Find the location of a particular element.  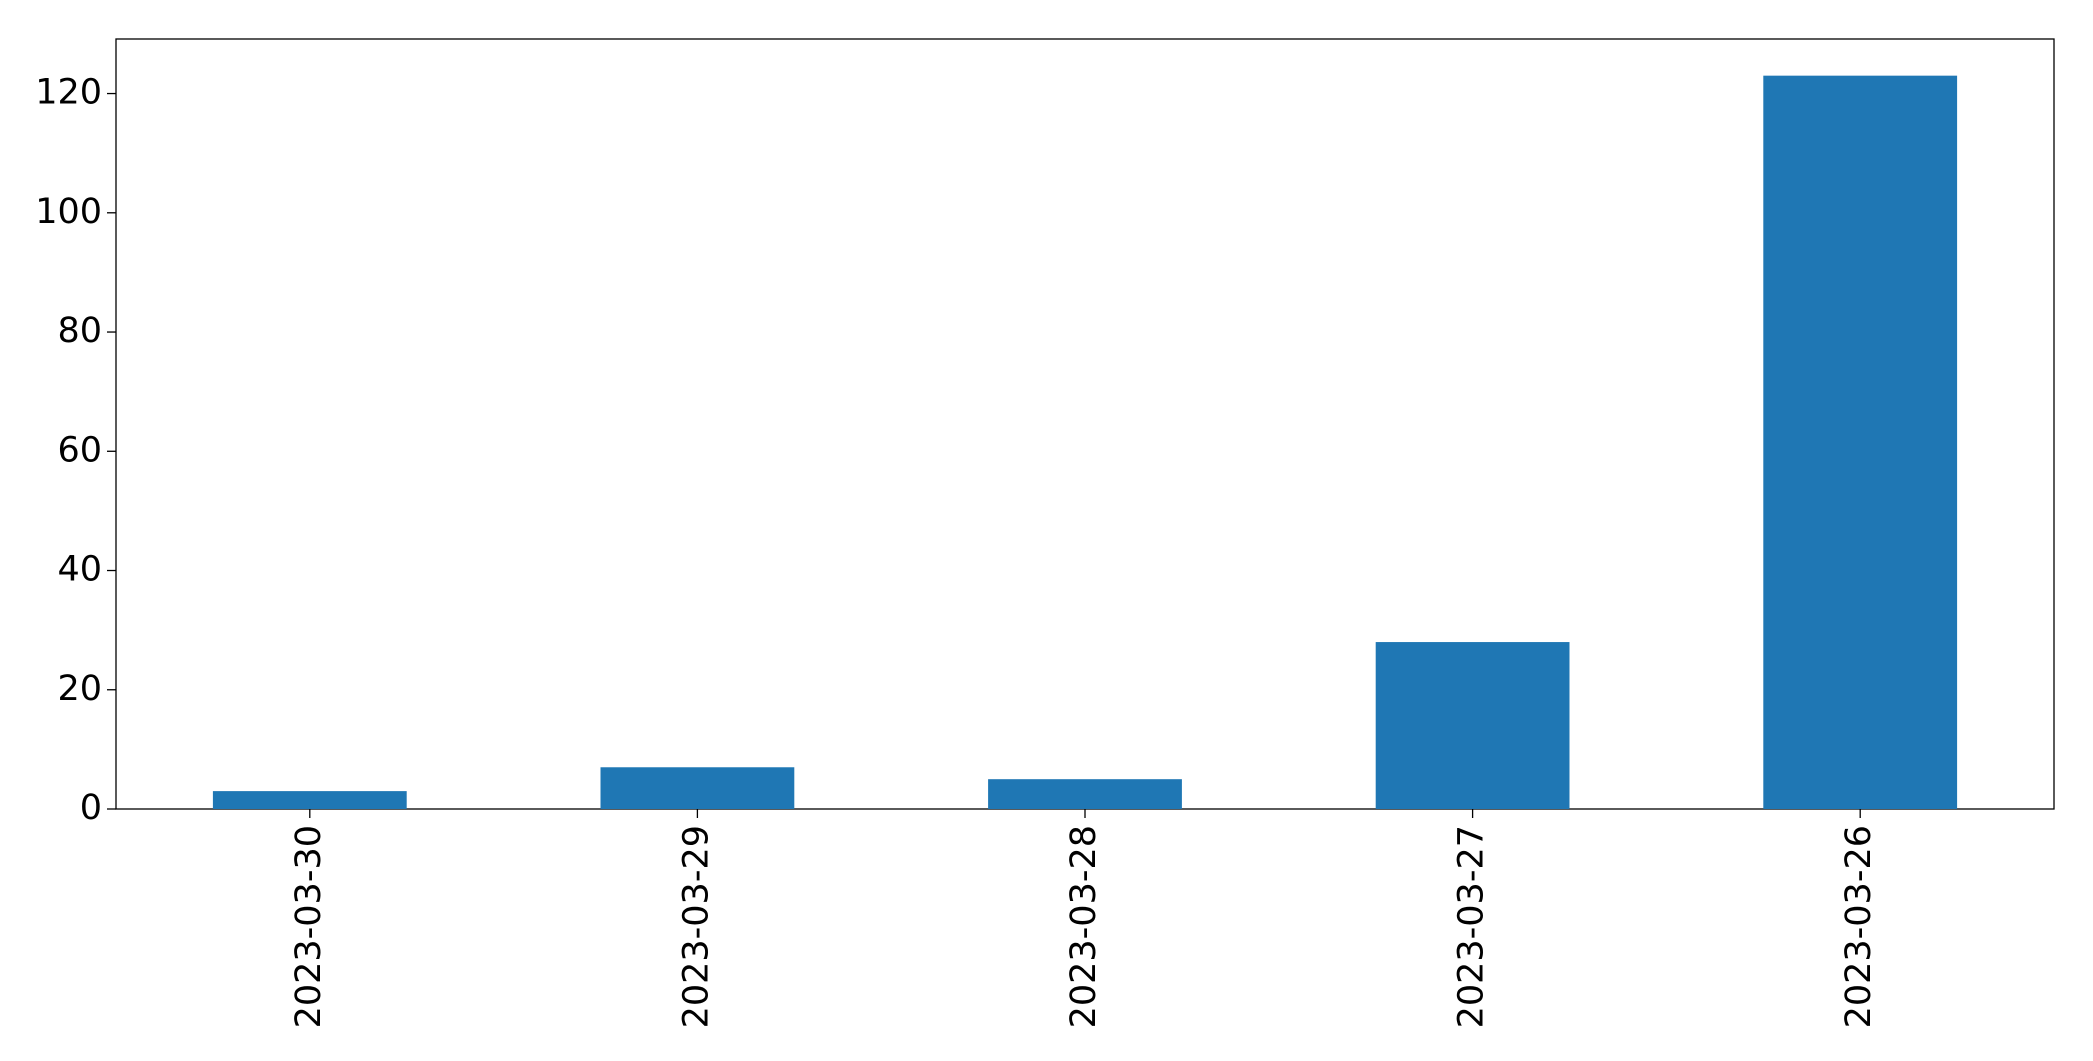

y-tick-label: 120 is located at coordinates (68, 93).